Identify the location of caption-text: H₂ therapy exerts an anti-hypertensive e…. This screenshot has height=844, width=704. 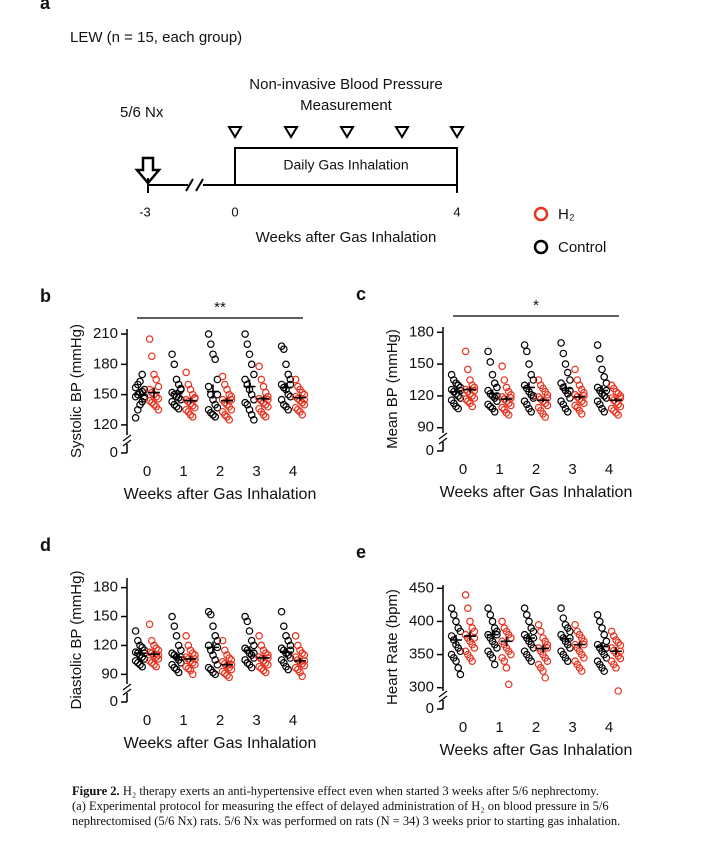
(360, 791).